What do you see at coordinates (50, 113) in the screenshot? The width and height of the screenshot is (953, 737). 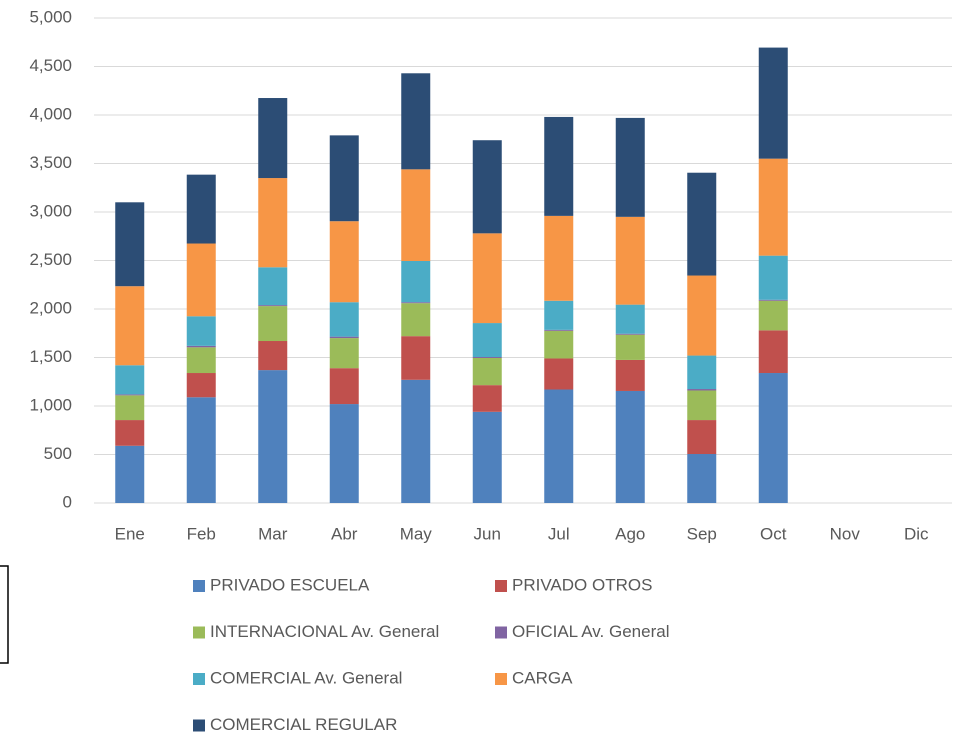 I see `y-tick-label: 4,000` at bounding box center [50, 113].